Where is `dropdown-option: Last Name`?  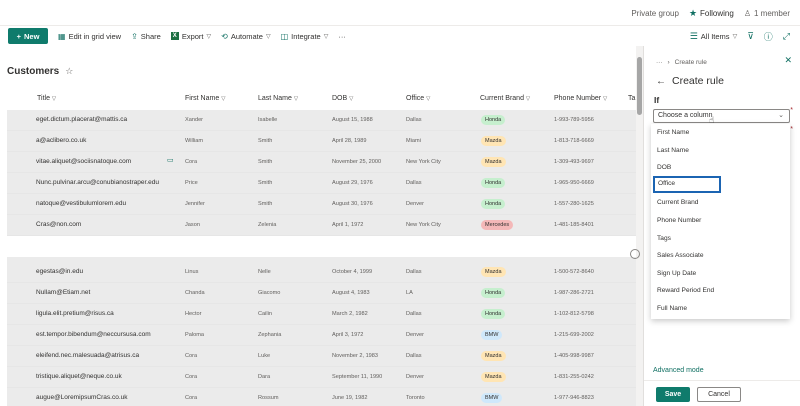
dropdown-option: Last Name is located at coordinates (673, 150).